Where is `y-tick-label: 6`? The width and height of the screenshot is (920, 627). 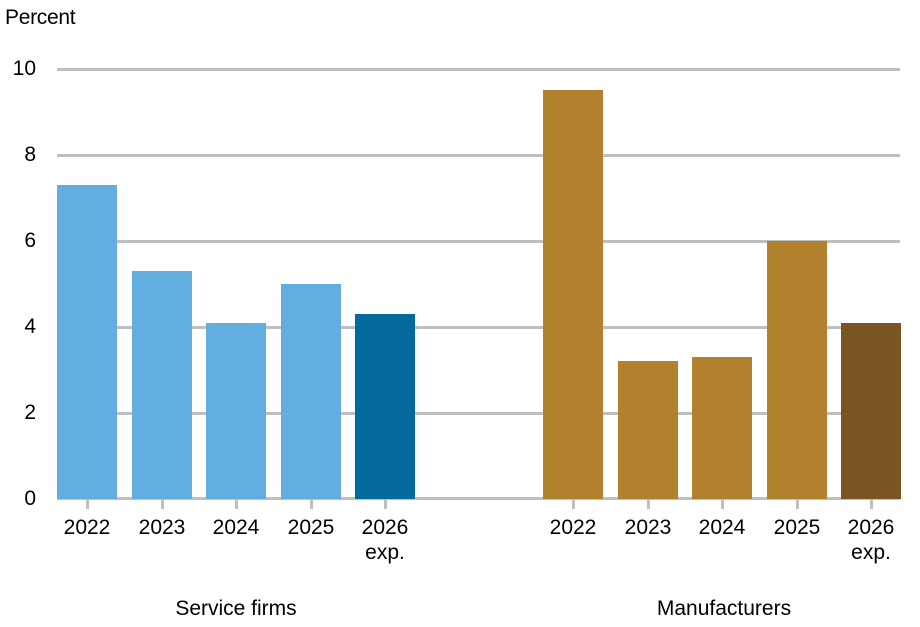
y-tick-label: 6 is located at coordinates (30, 240).